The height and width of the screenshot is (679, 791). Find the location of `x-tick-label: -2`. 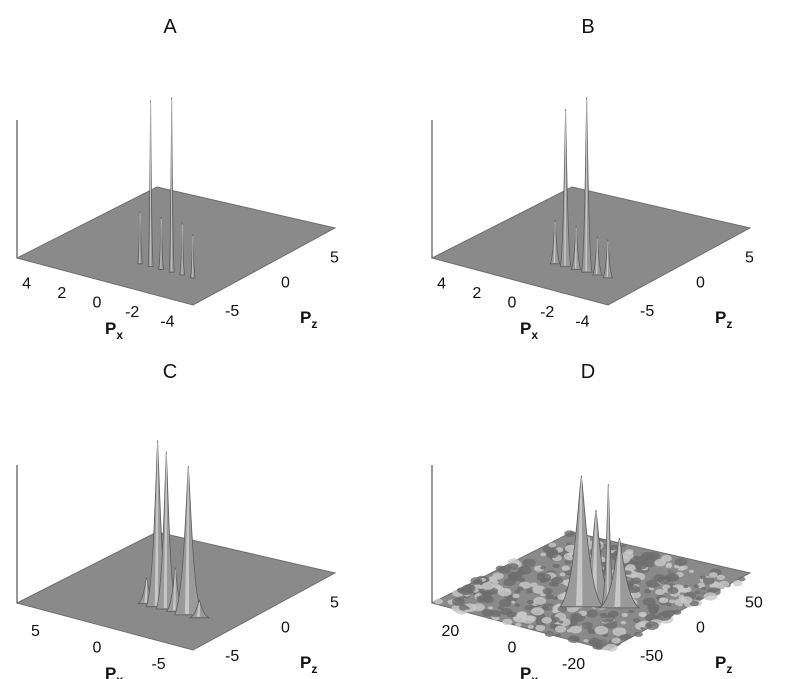

x-tick-label: -2 is located at coordinates (132, 312).